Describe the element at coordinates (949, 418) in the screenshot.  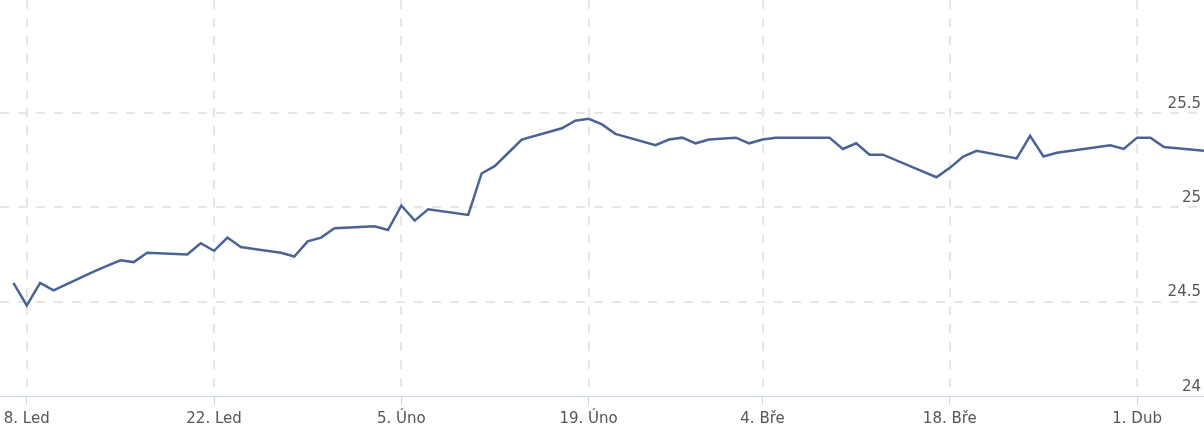
I see `x-tick-label: 18. Bře` at that location.